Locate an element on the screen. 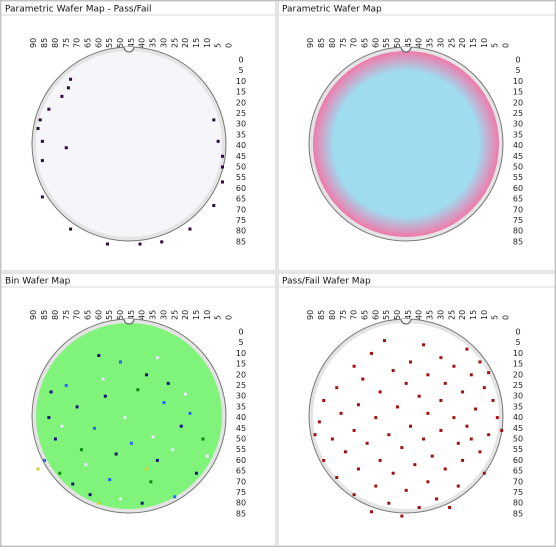 Image resolution: width=556 pixels, height=551 pixels. x-tick-label: 35 is located at coordinates (153, 43).